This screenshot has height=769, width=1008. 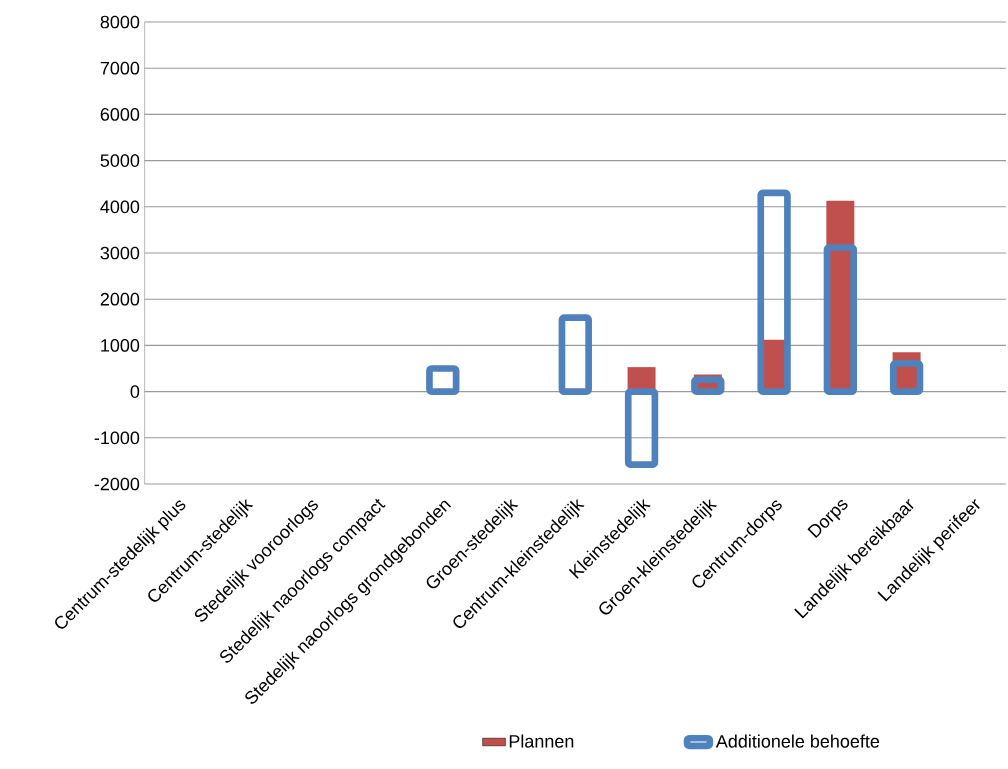 What do you see at coordinates (117, 438) in the screenshot?
I see `y-tick-label: -1000` at bounding box center [117, 438].